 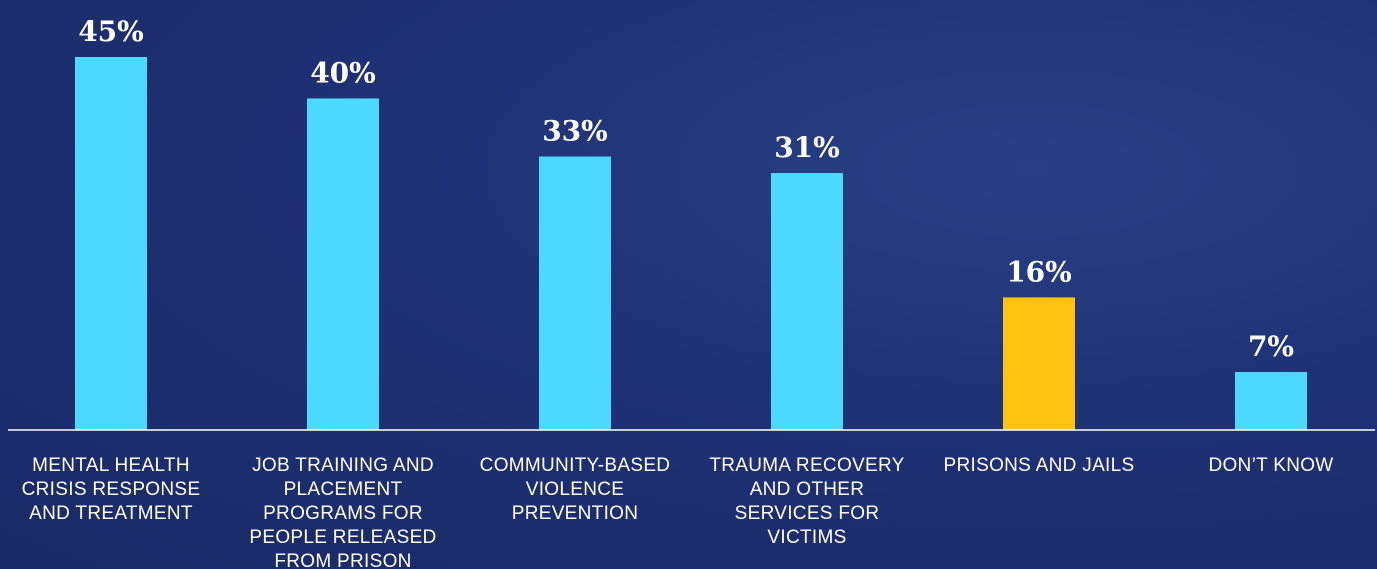 I want to click on value-label: 45%, so click(x=111, y=31).